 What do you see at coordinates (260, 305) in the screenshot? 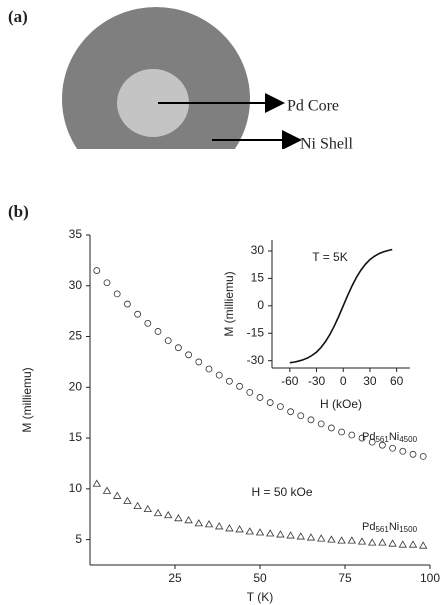
I see `y-tick-label: 0` at bounding box center [260, 305].